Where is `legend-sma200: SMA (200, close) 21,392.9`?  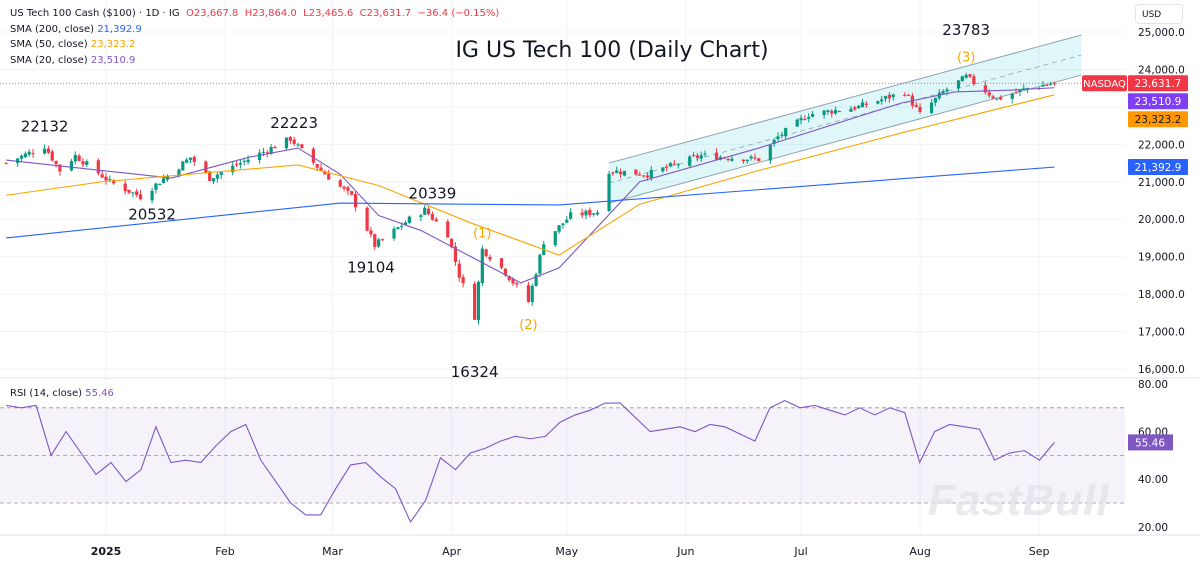
legend-sma200: SMA (200, close) 21,392.9 is located at coordinates (254, 30).